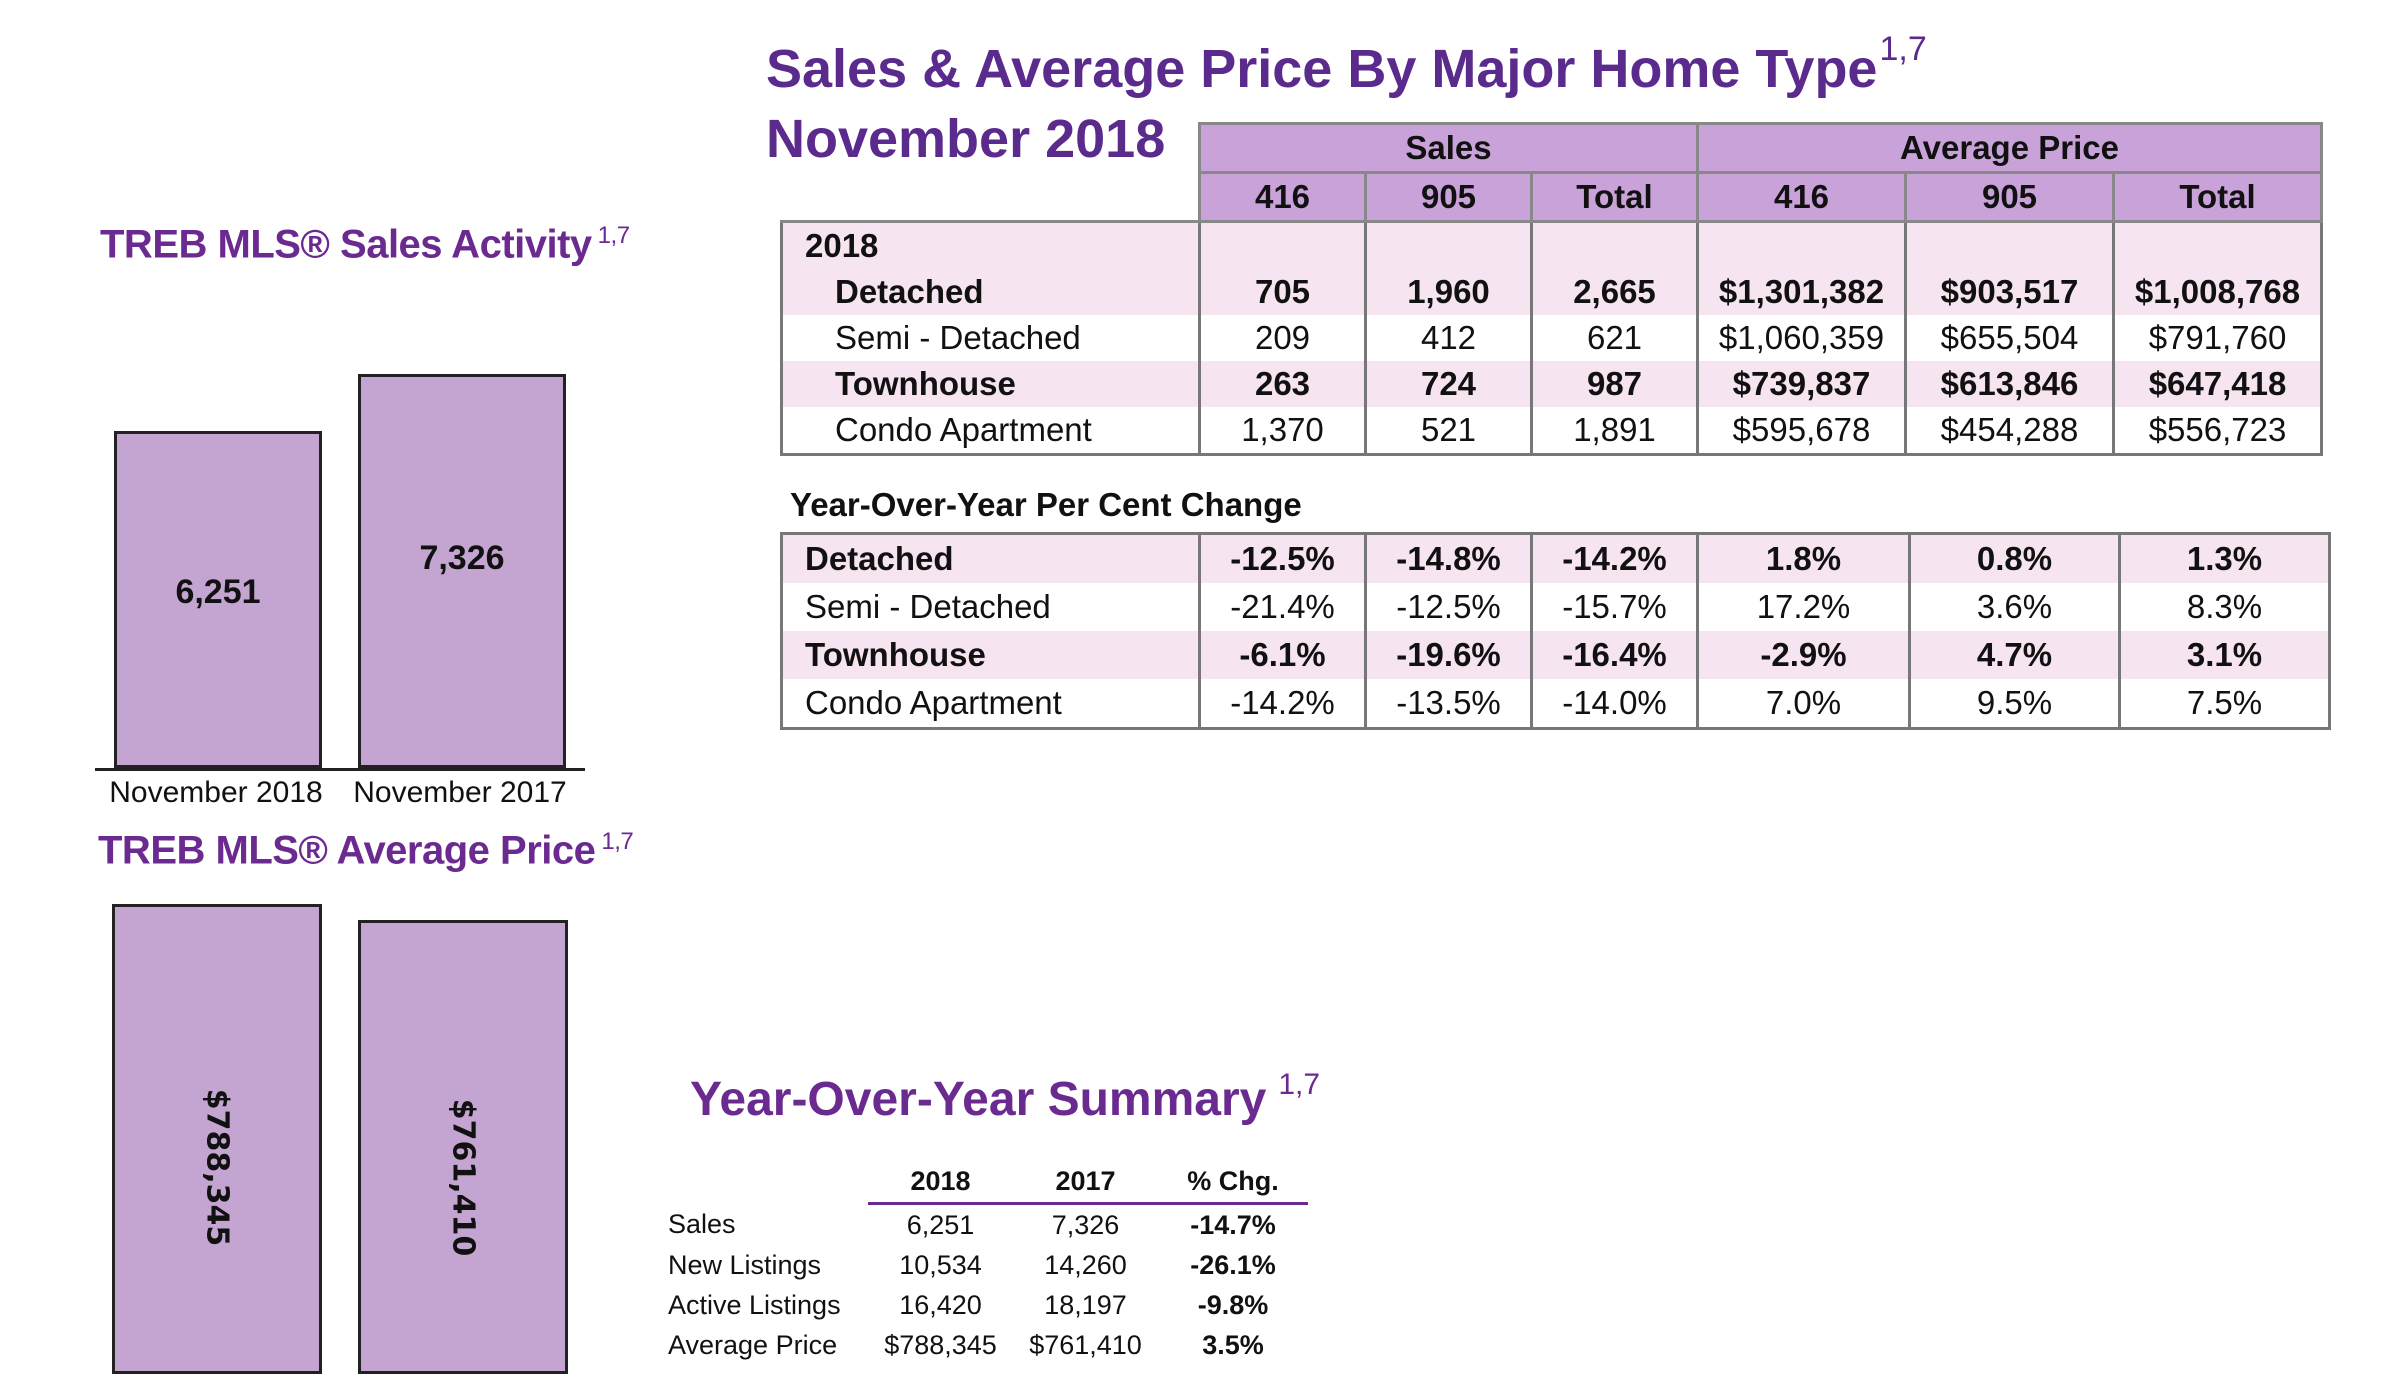 The height and width of the screenshot is (1374, 2400). I want to click on table-row: Active Listings 16,420 18,197 -9.8%, so click(988, 1305).